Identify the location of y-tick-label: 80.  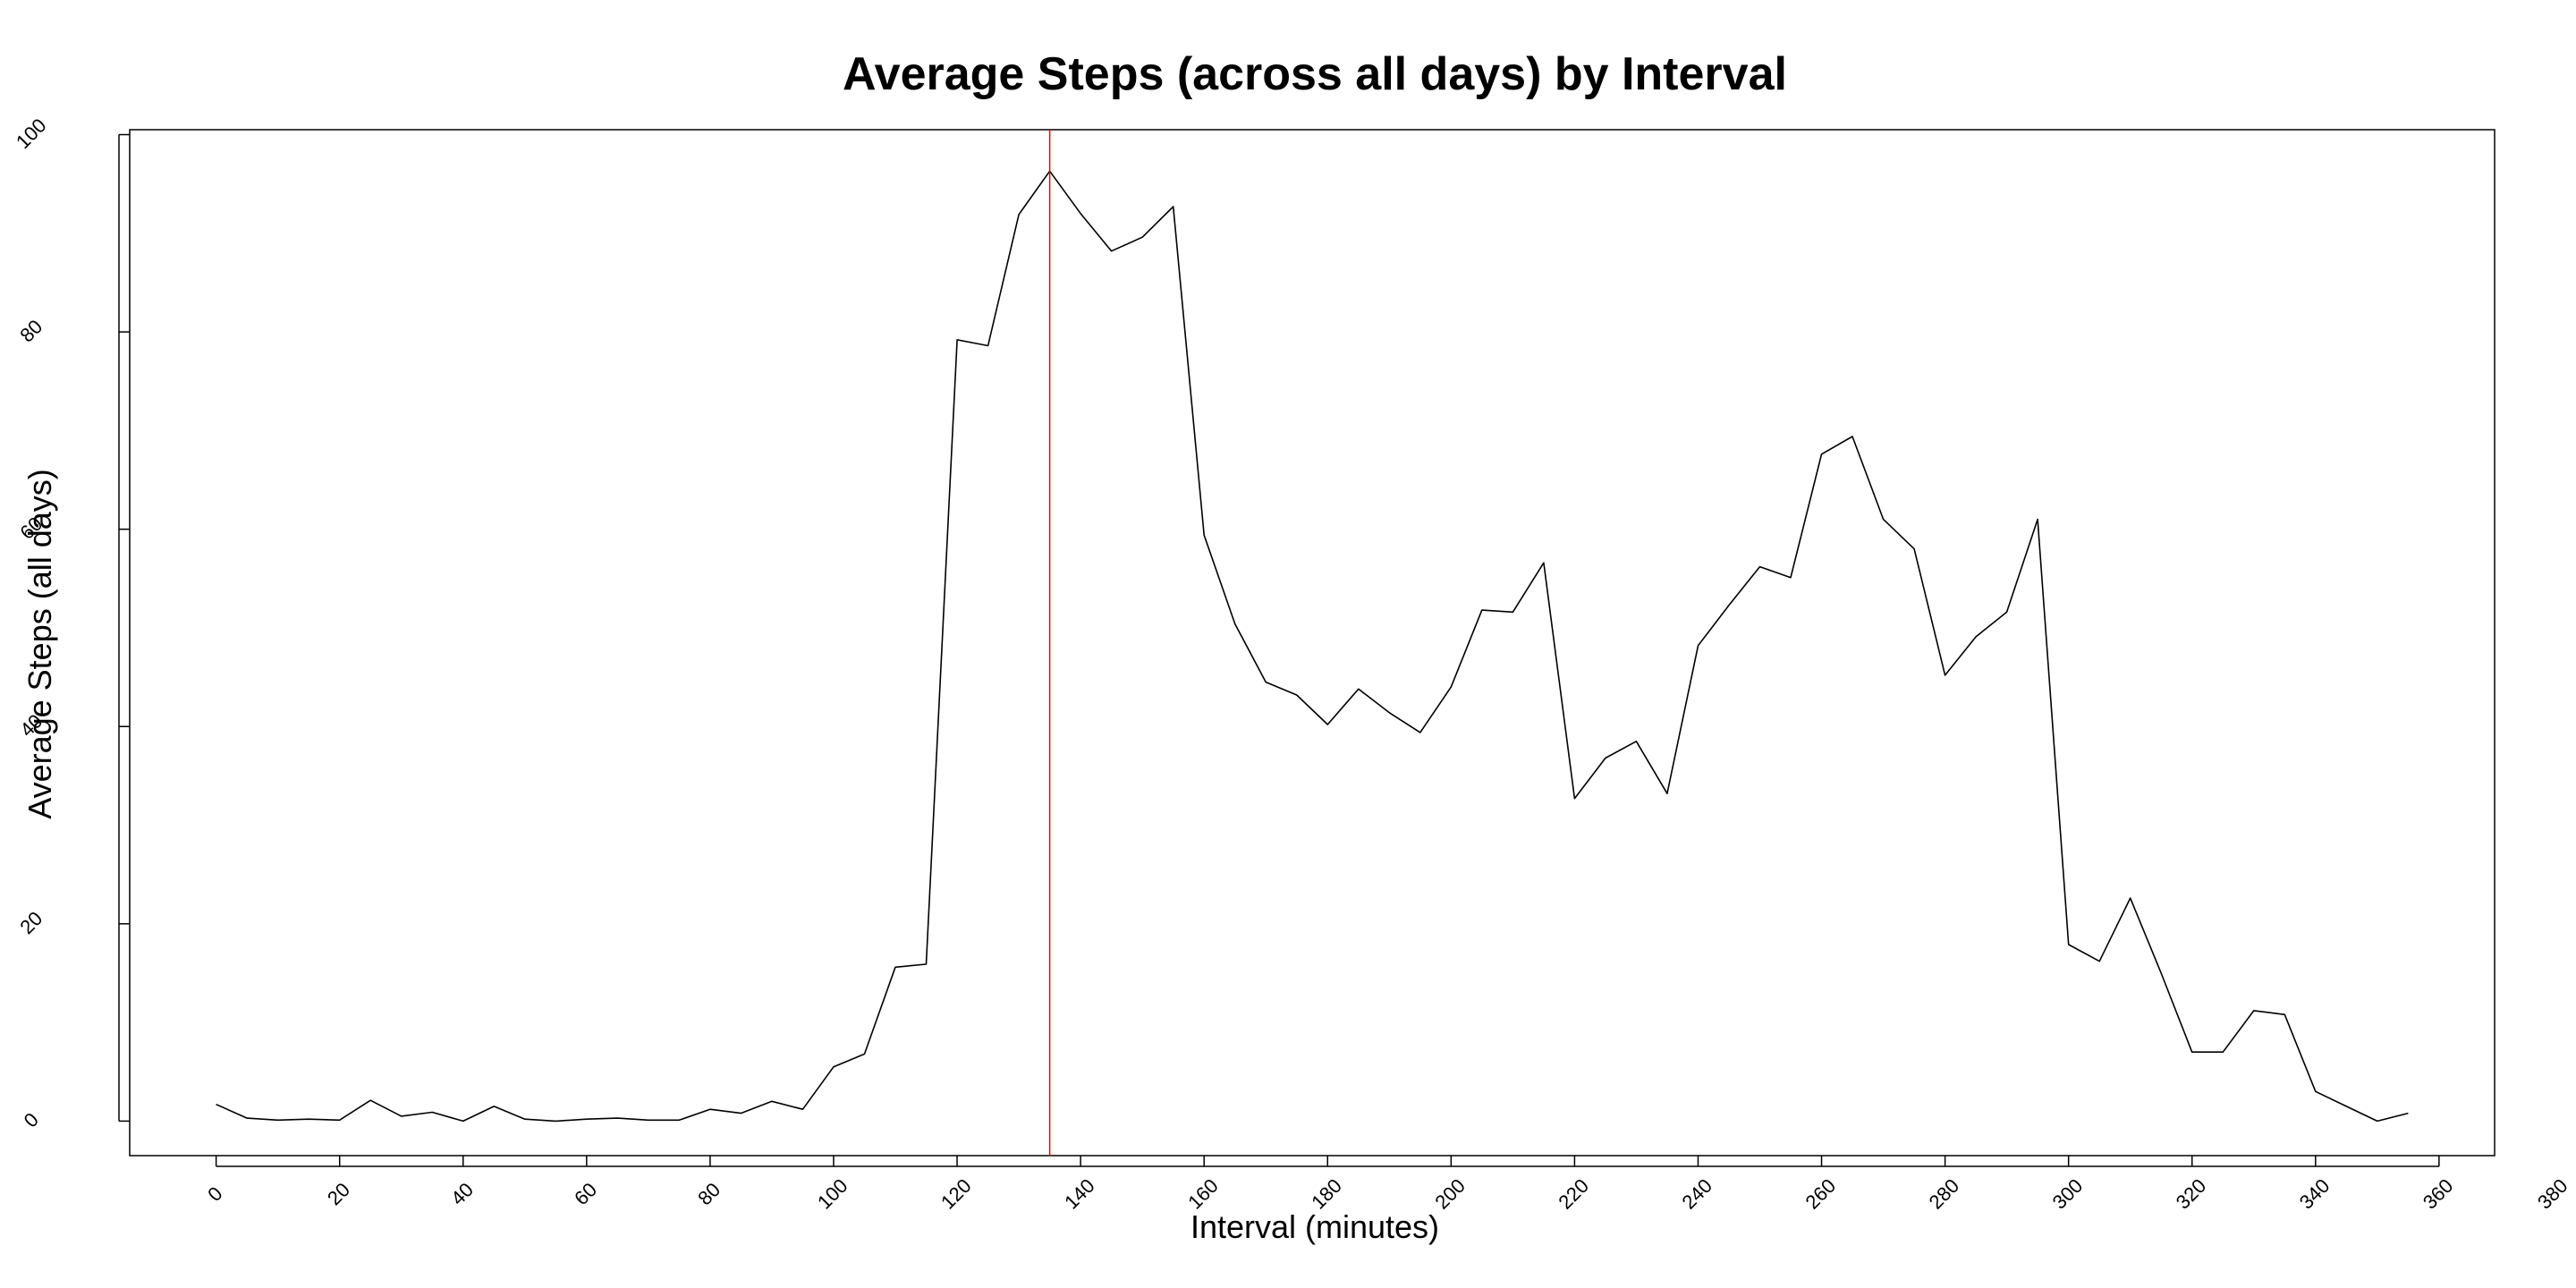
(31, 330).